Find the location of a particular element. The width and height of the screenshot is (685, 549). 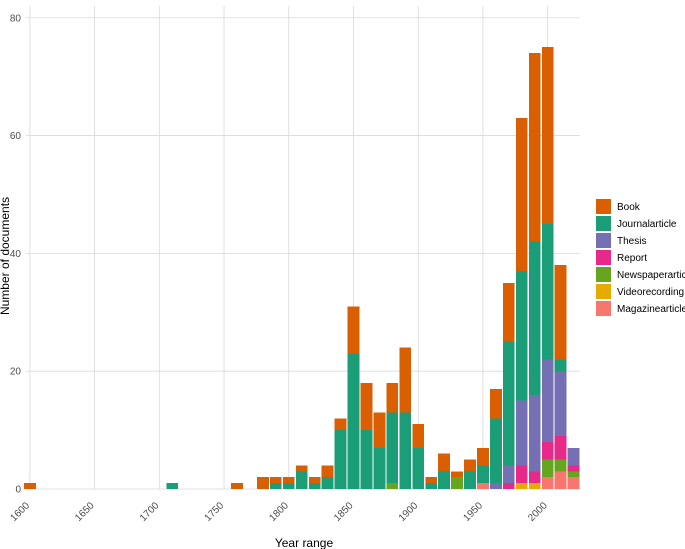

legend-swatch-report is located at coordinates (603, 257).